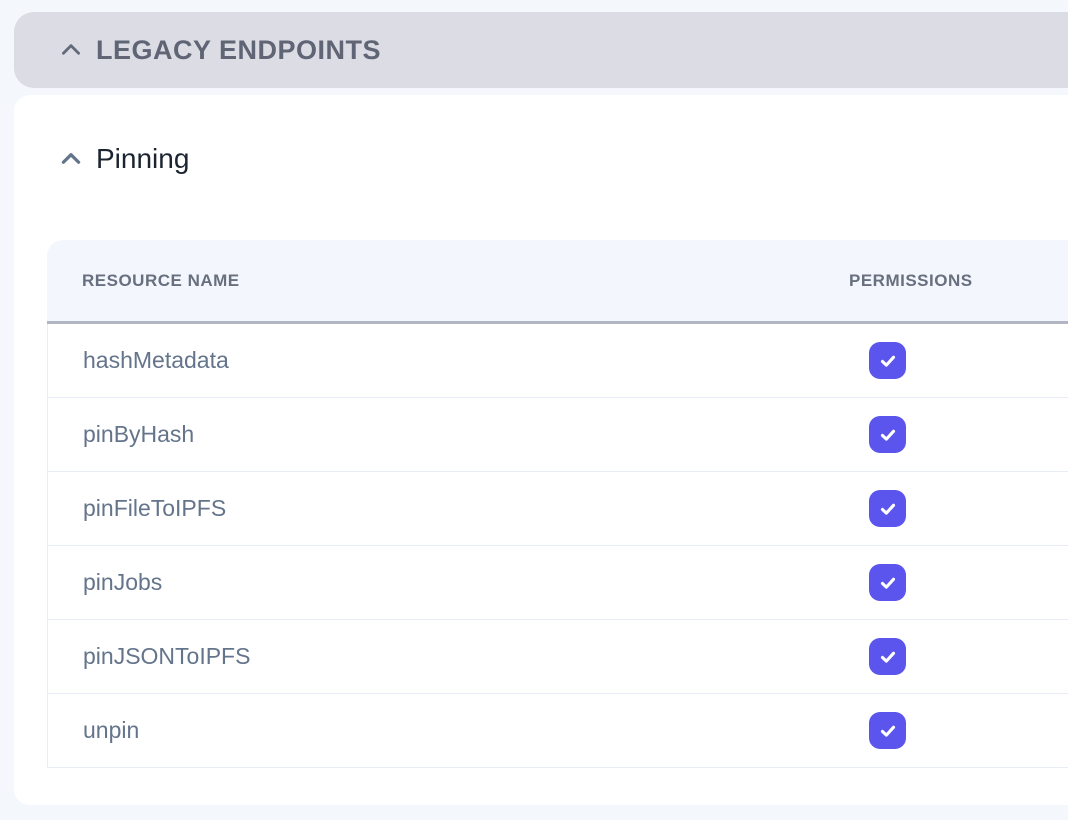 The width and height of the screenshot is (1068, 820). Describe the element at coordinates (558, 361) in the screenshot. I see `table-row: hashMetadata` at that location.